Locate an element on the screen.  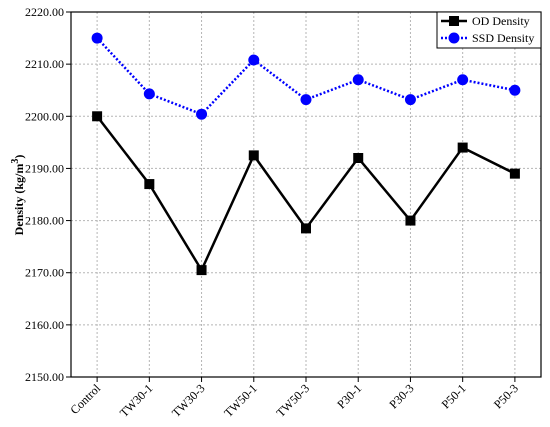
y-tick-label: 2150.00 is located at coordinates (44, 377).